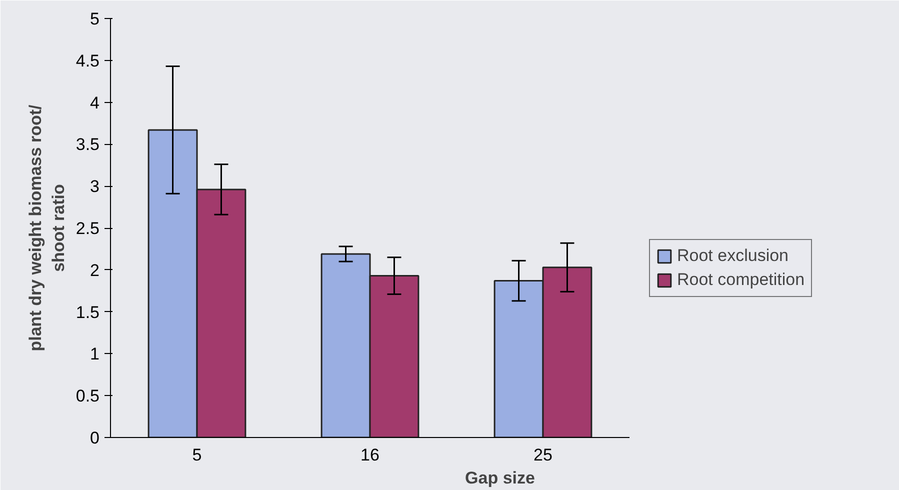 The height and width of the screenshot is (490, 899). Describe the element at coordinates (500, 478) in the screenshot. I see `x-axis-title: Gap size` at that location.